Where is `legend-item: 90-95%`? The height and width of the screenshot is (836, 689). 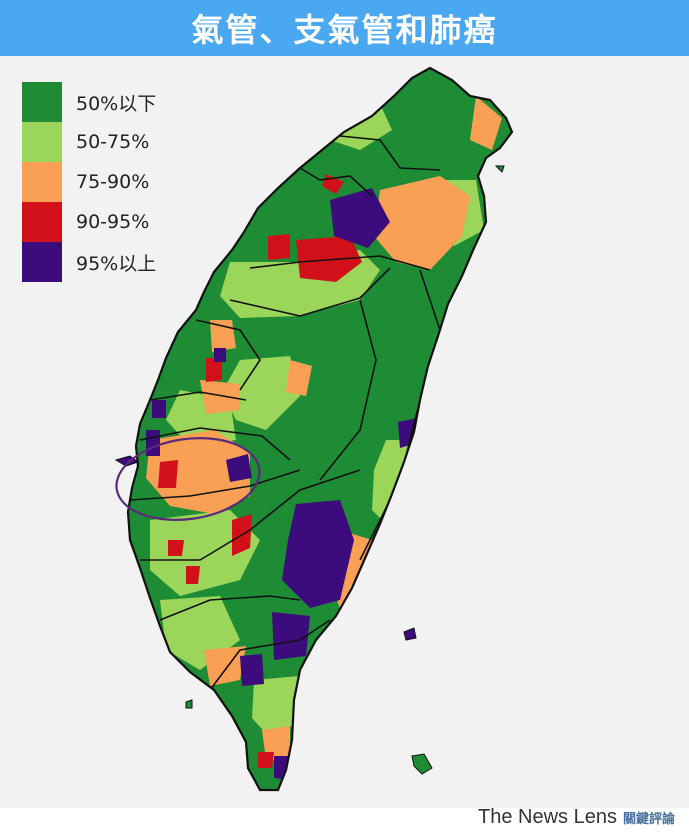
legend-item: 90-95% is located at coordinates (89, 222).